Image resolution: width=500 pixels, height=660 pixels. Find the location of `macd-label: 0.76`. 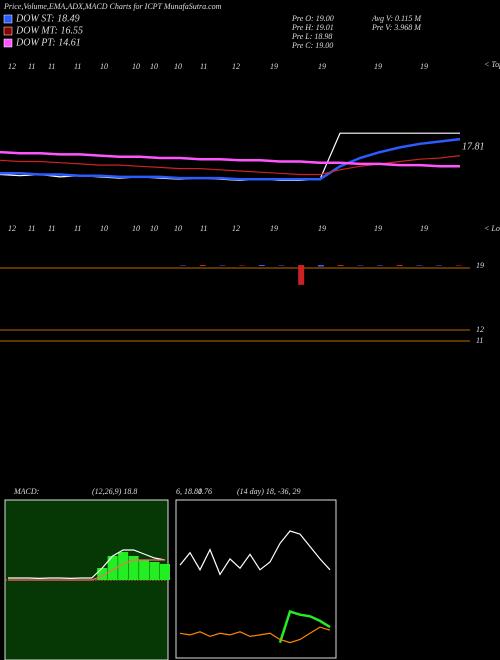

macd-label: 0.76 is located at coordinates (205, 491).